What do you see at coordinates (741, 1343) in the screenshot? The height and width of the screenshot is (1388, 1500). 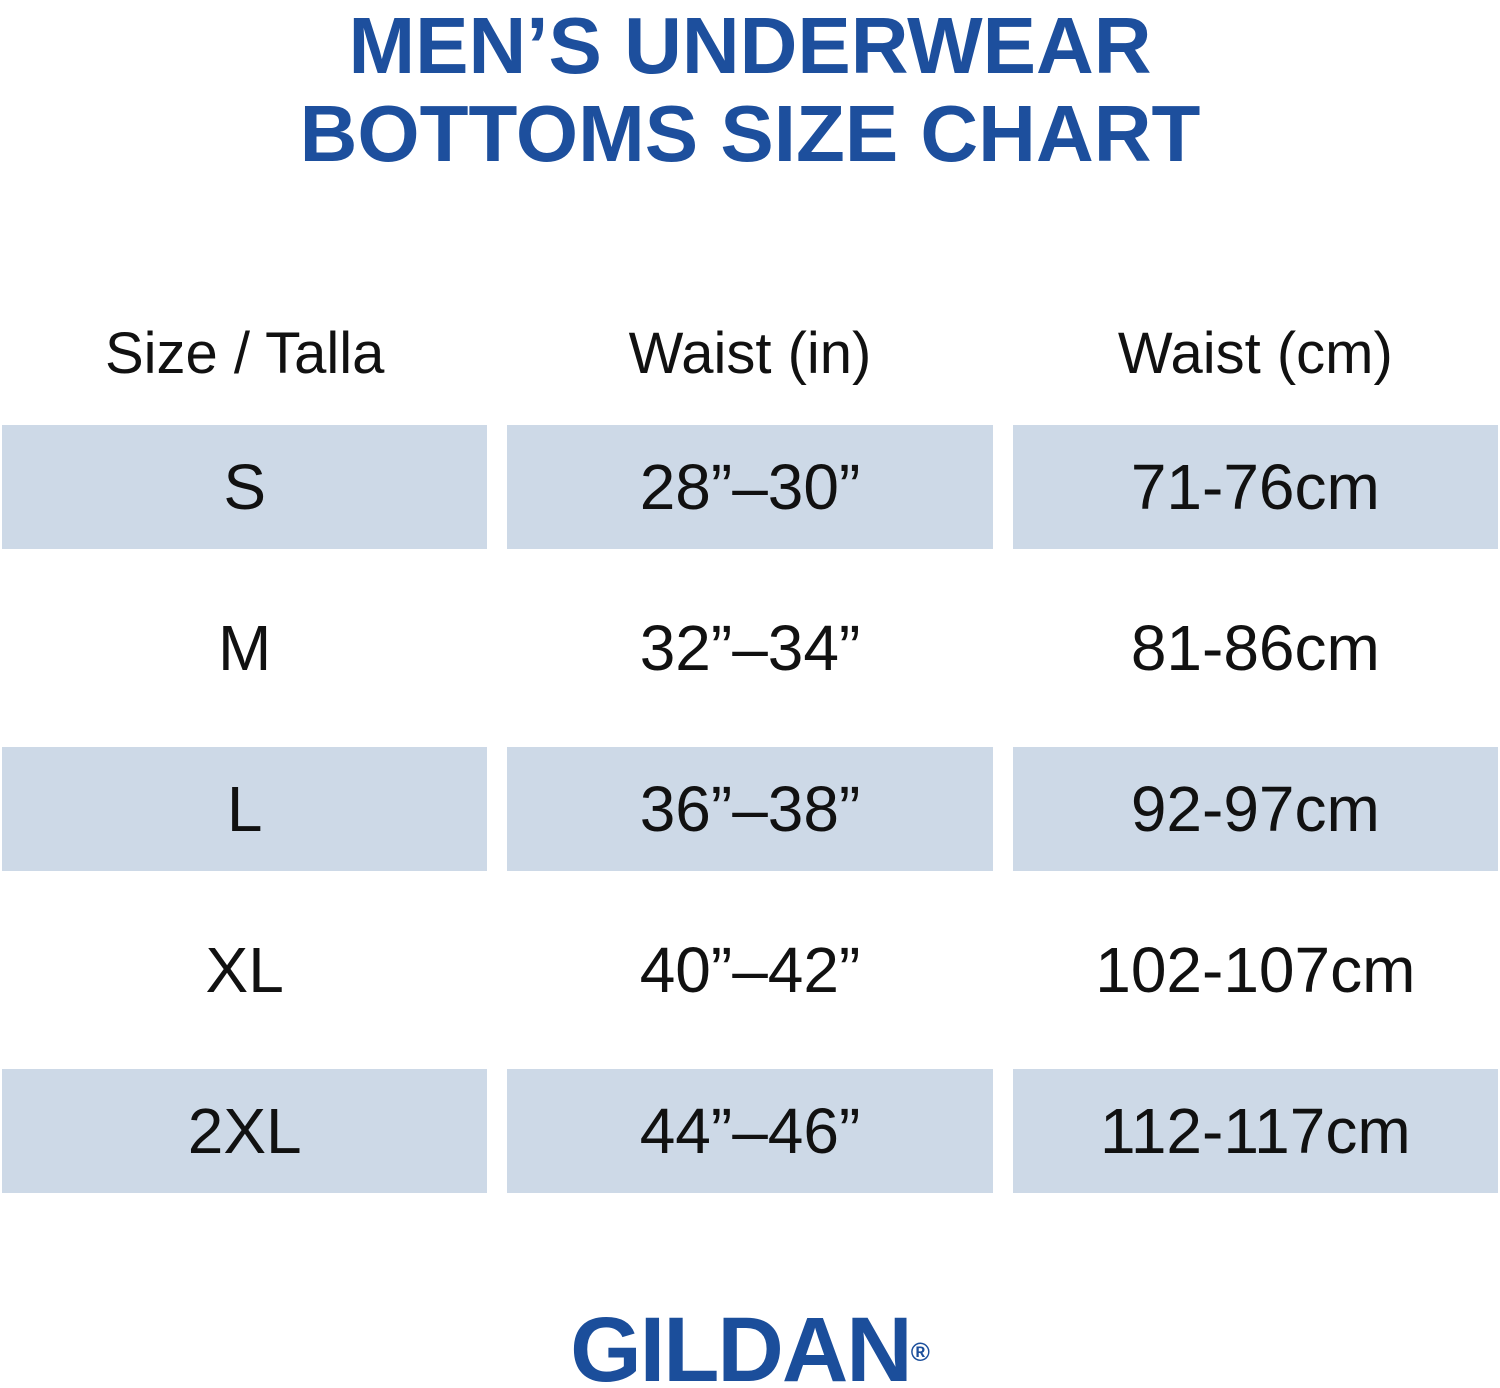 I see `brand-logo-text: GILDAN` at bounding box center [741, 1343].